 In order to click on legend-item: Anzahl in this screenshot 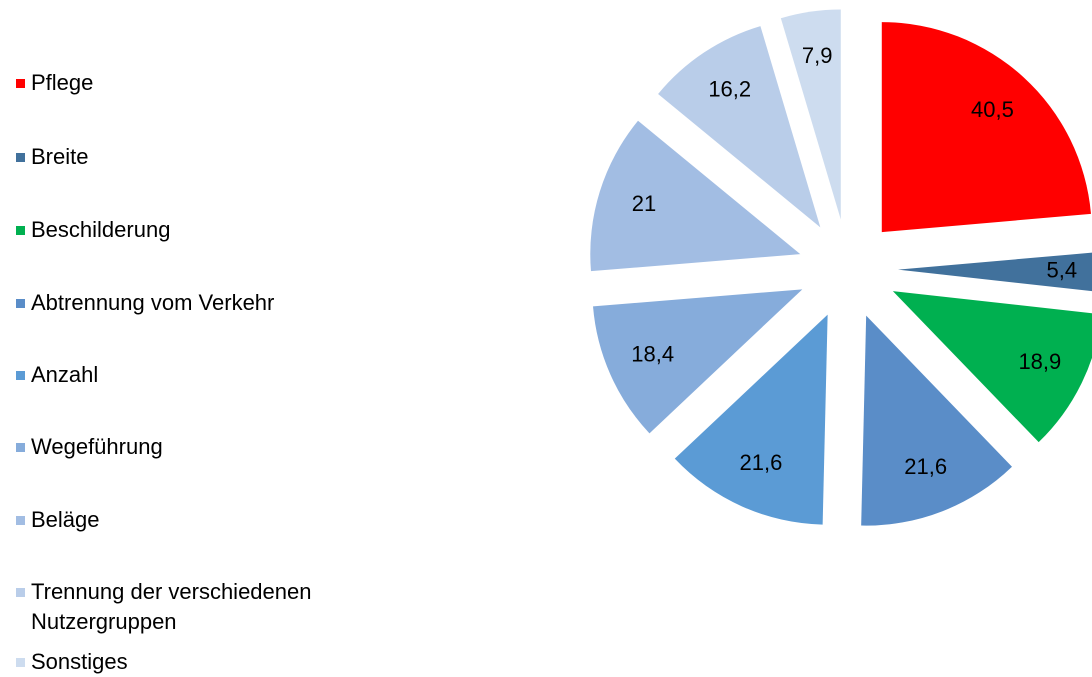, I will do `click(209, 375)`.